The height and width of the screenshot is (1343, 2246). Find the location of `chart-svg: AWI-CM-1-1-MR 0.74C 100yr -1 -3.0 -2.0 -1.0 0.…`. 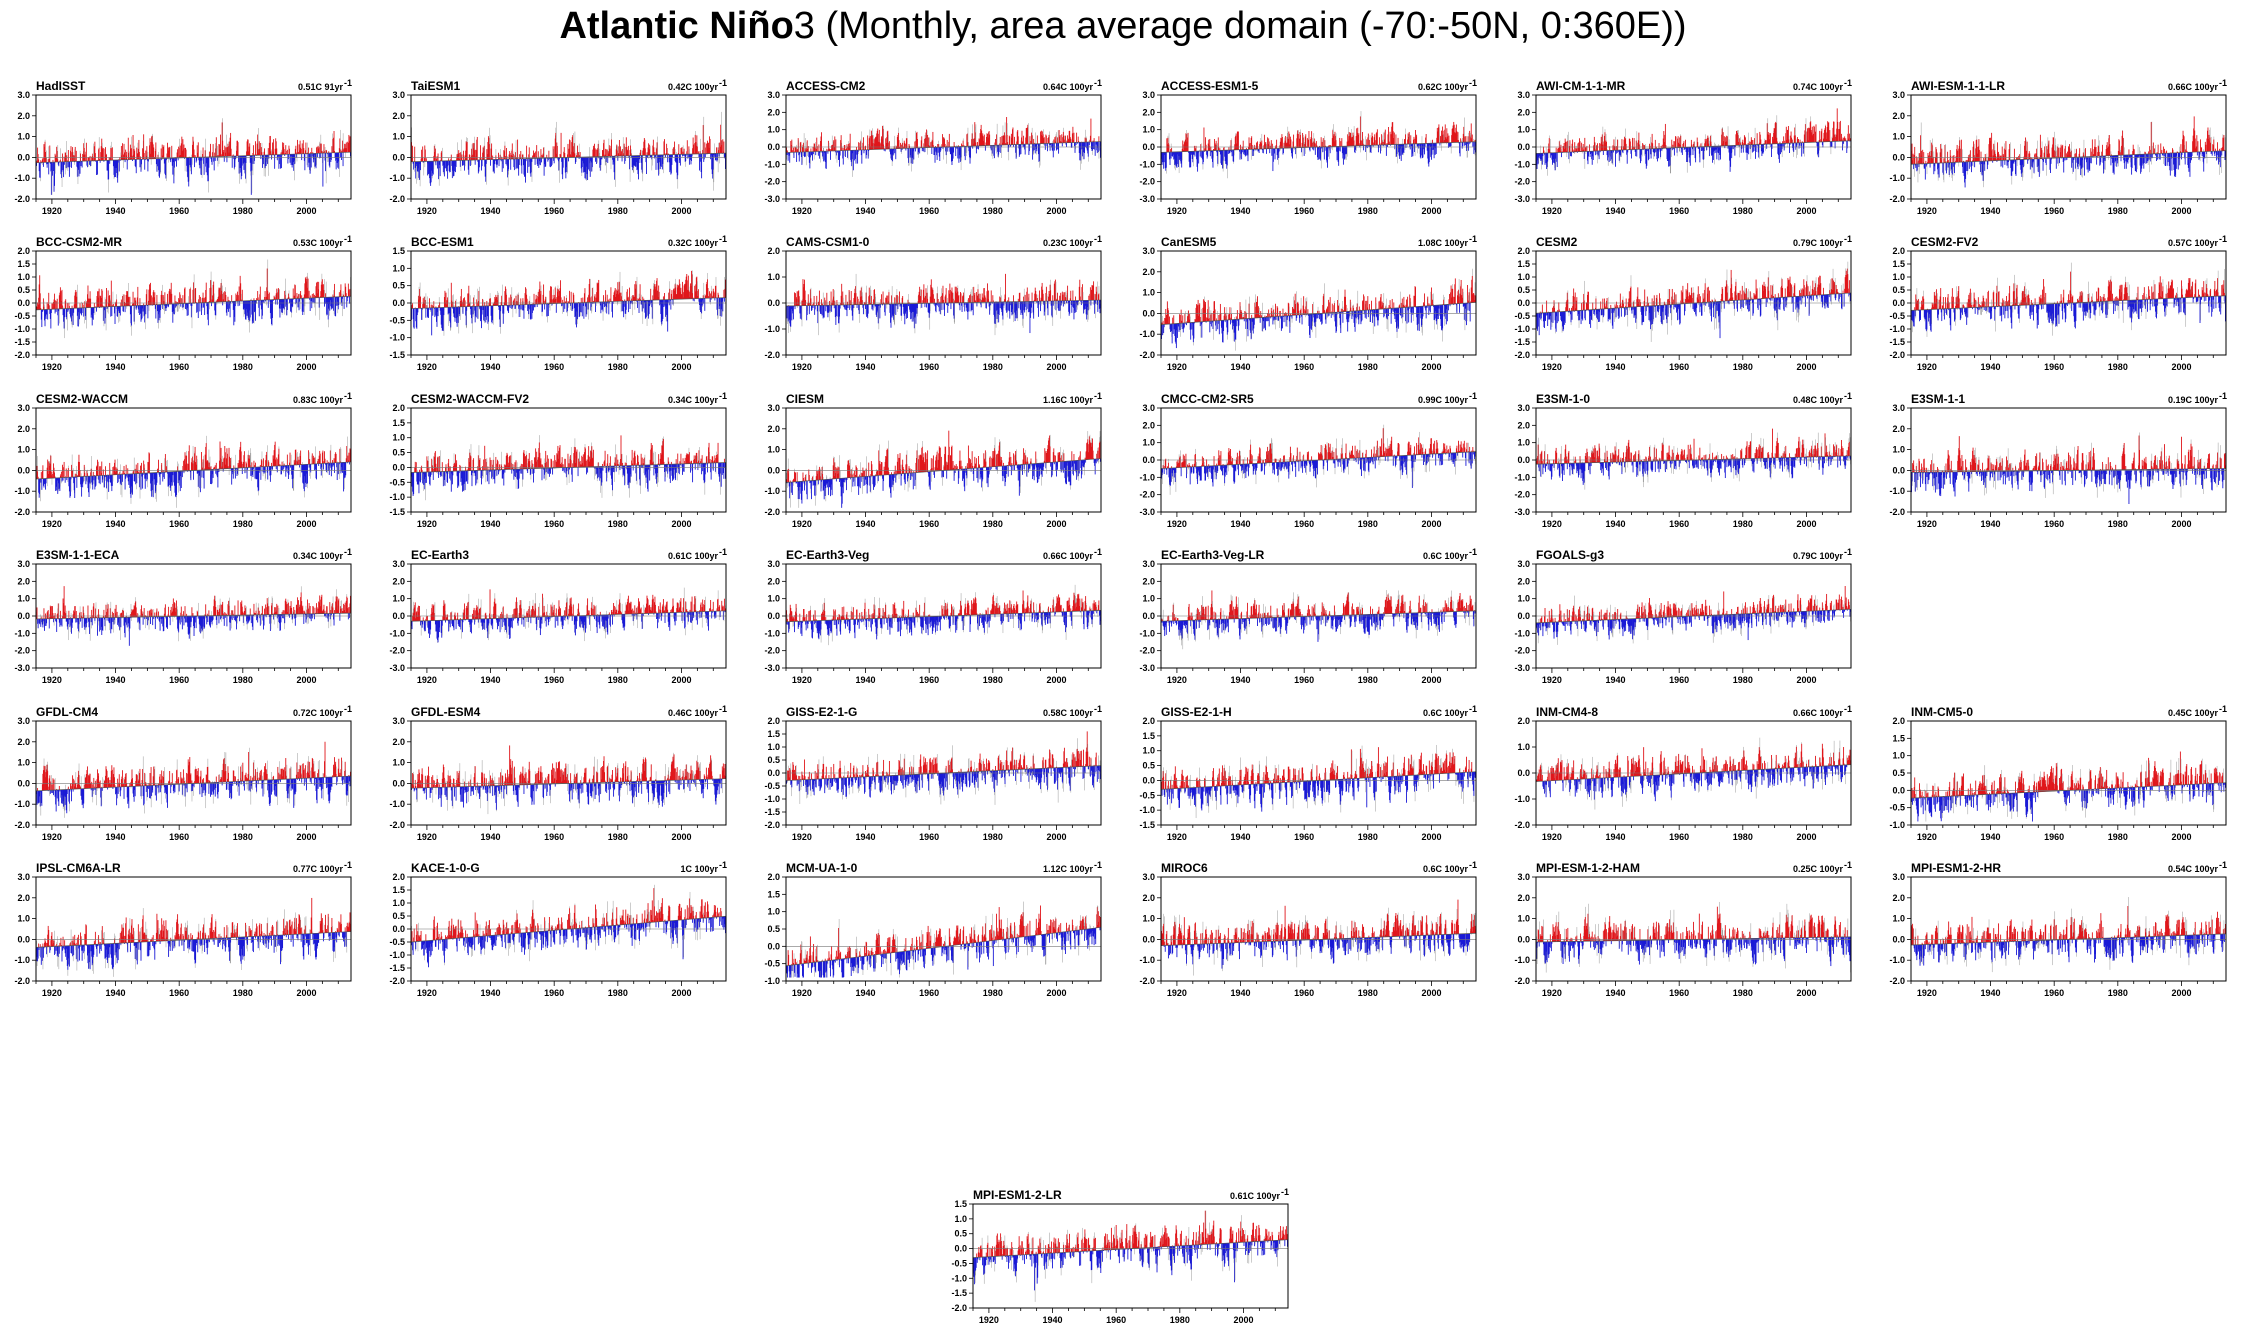

chart-svg: AWI-CM-1-1-MR 0.74C 100yr -1 -3.0 -2.0 -1.0 0.… is located at coordinates (1683, 147).